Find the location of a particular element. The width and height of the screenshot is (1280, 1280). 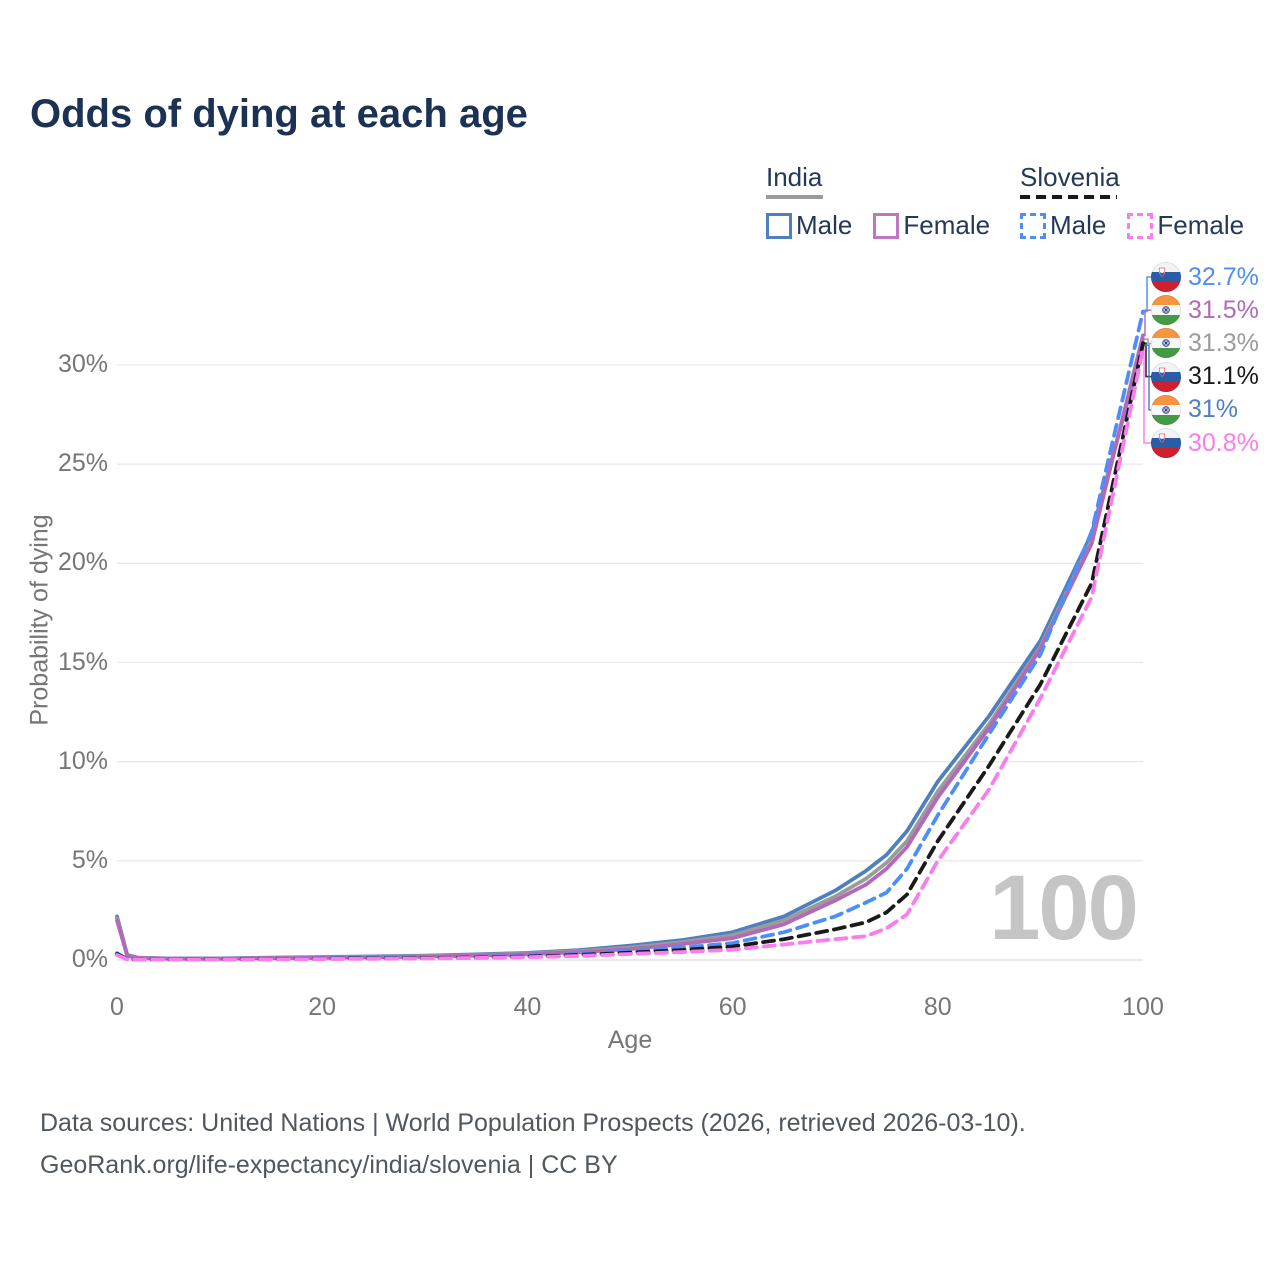

legend-item-slovenia-female: Female is located at coordinates (1185, 225).